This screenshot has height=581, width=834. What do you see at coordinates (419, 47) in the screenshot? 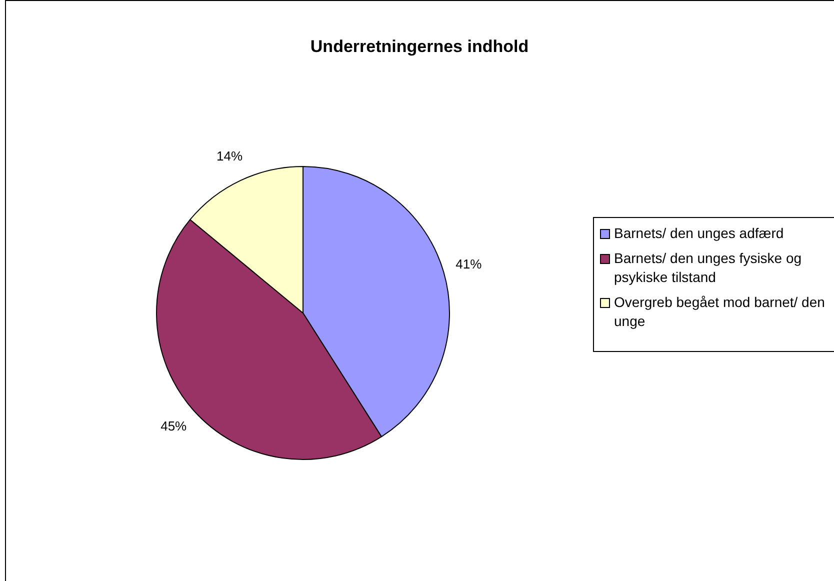
I see `chart-title: Underretningernes indhold` at bounding box center [419, 47].